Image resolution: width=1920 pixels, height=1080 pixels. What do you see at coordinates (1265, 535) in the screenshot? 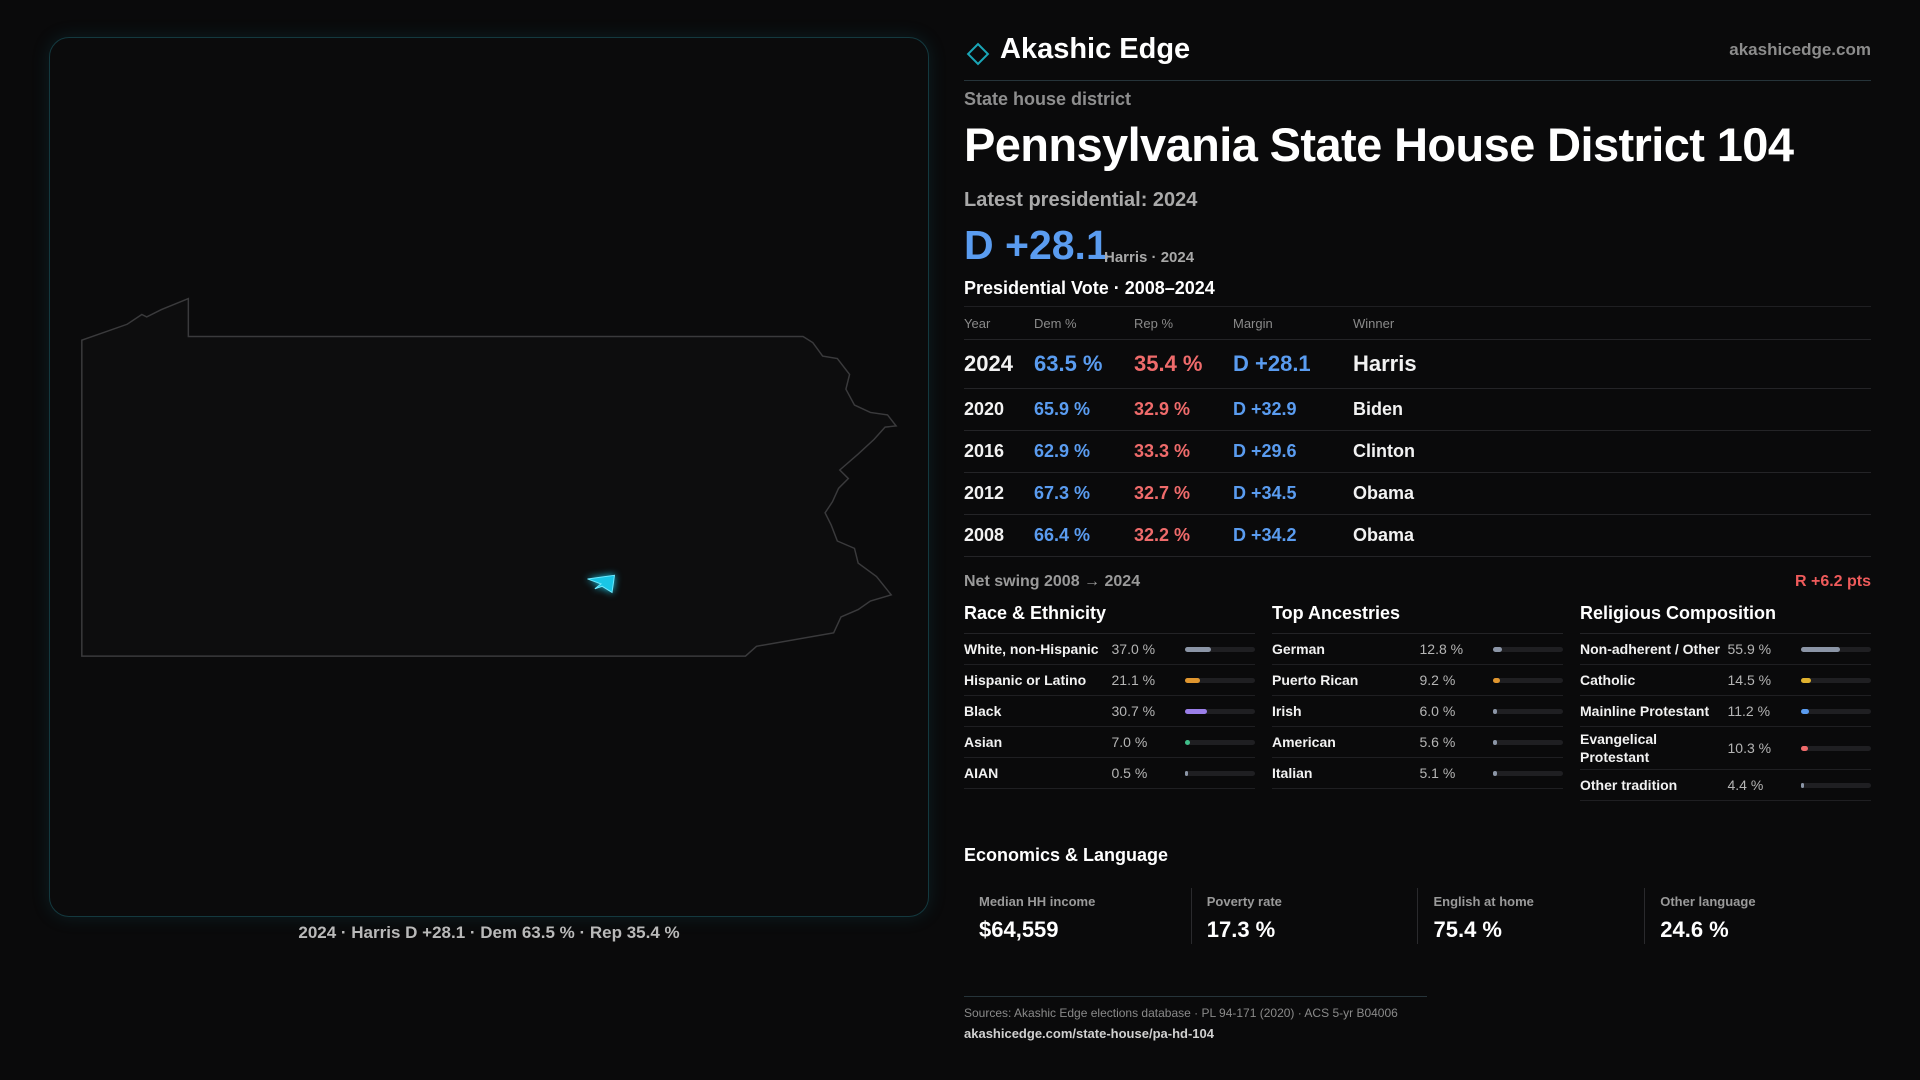
I see `table-cell: D +34.2` at bounding box center [1265, 535].